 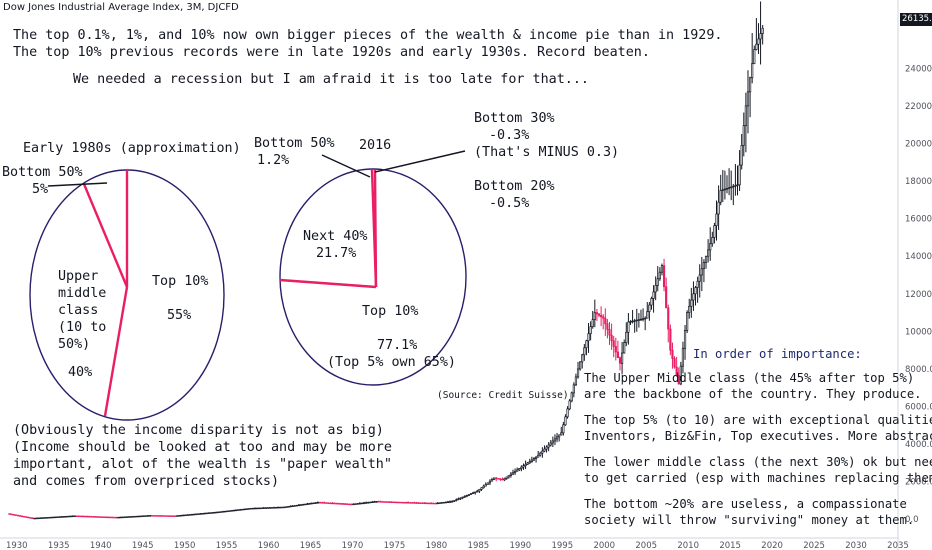 What do you see at coordinates (509, 135) in the screenshot?
I see `pie-2016-bottom30-value: -0.3%` at bounding box center [509, 135].